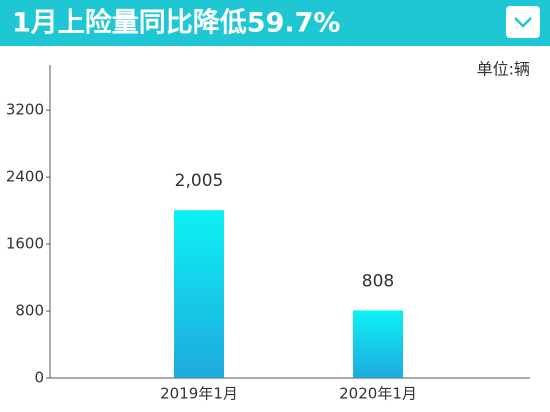 This screenshot has width=550, height=412. Describe the element at coordinates (378, 281) in the screenshot. I see `value-label: 808` at that location.